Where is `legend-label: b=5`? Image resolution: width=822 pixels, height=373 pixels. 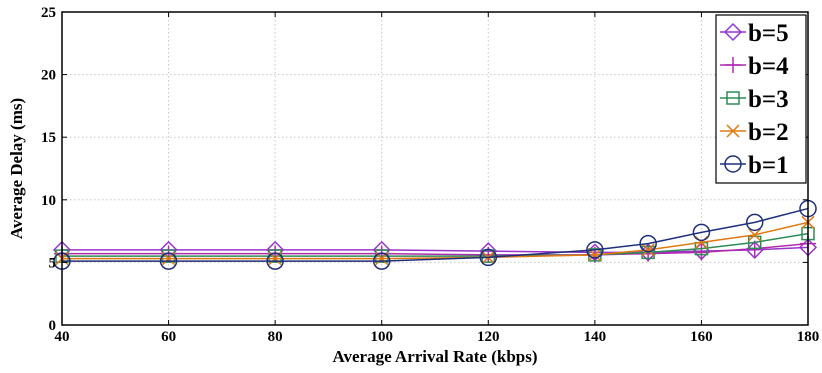
legend-label: b=5 is located at coordinates (768, 33).